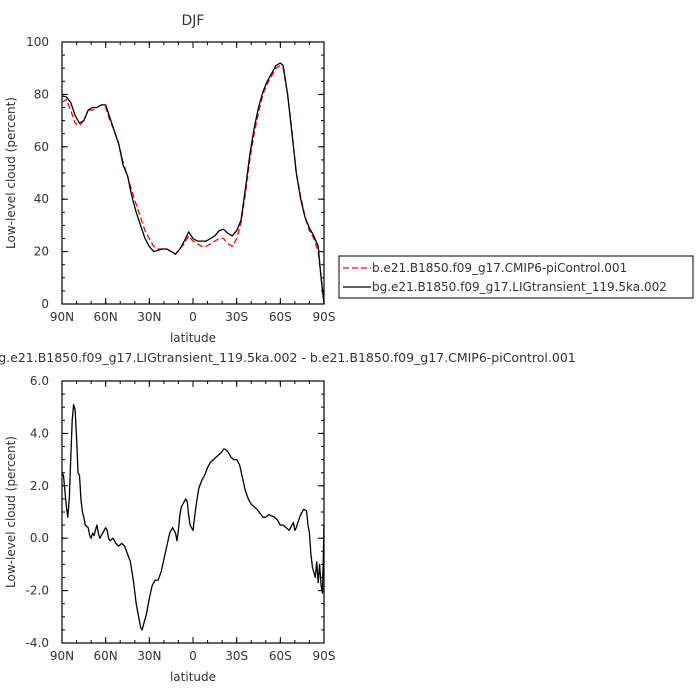  What do you see at coordinates (37, 591) in the screenshot?
I see `p1-y-tick-label: -2.0` at bounding box center [37, 591].